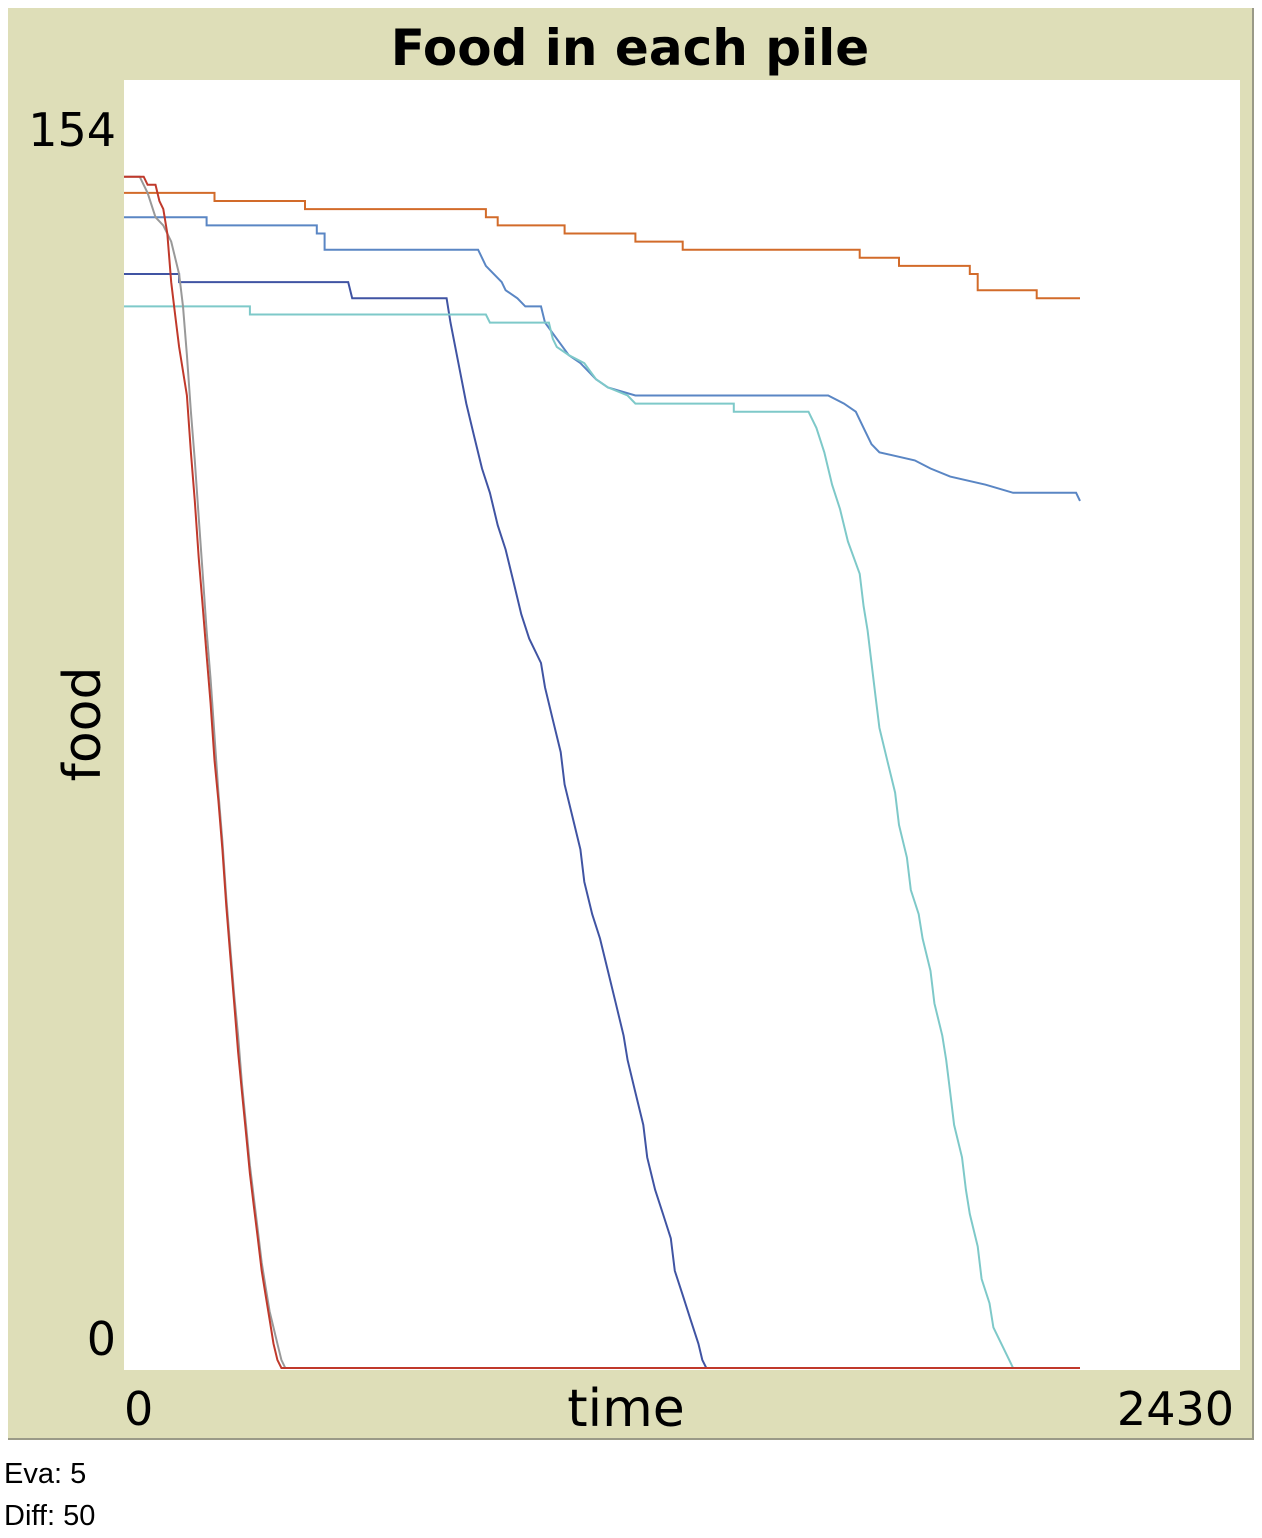 The image size is (1262, 1538). I want to click on chart-title: Food in each pile, so click(630, 48).